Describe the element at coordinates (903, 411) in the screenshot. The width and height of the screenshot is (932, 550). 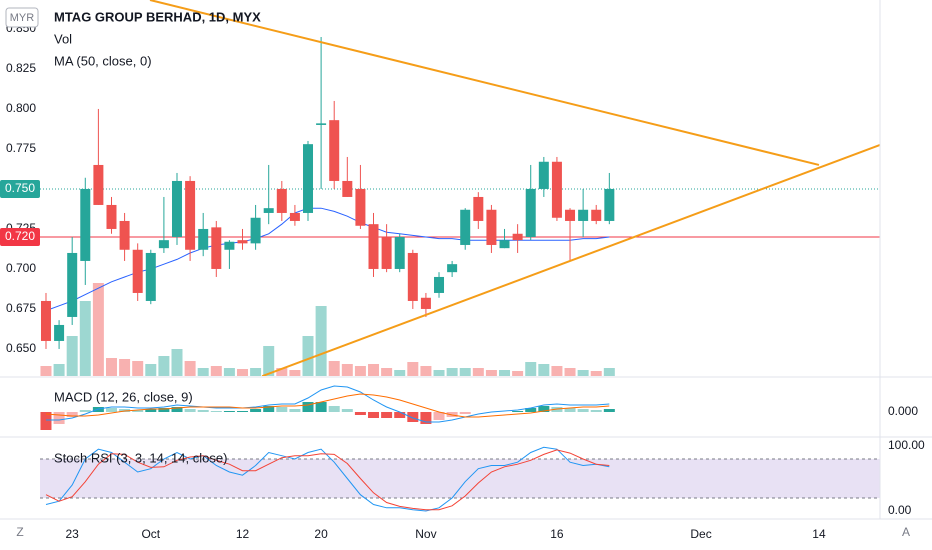
I see `y-tick-label: 0.000` at that location.